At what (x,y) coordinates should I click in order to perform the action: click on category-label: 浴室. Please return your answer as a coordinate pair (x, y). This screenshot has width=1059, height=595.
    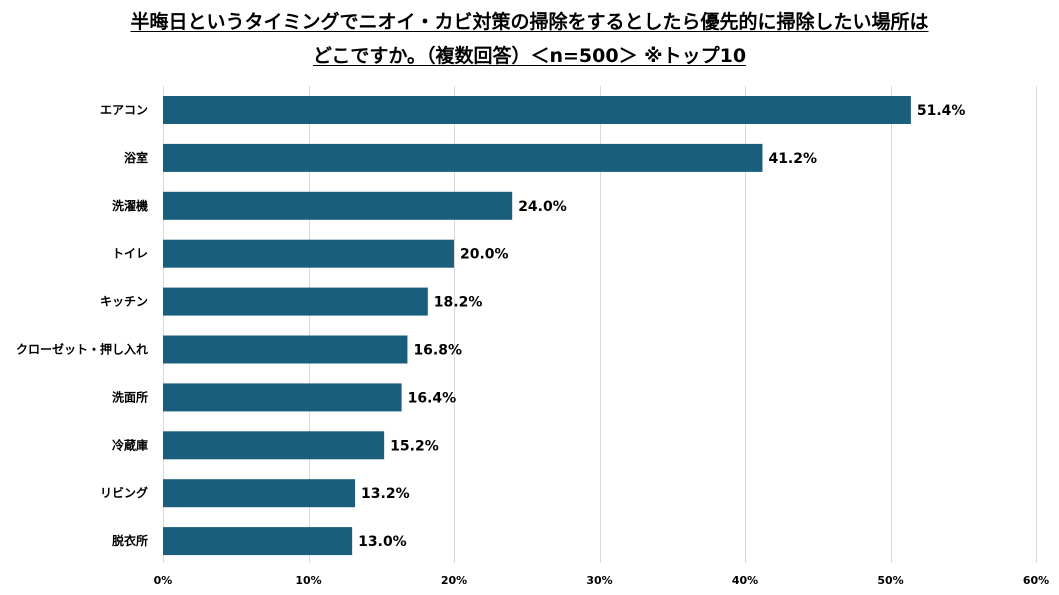
    Looking at the image, I should click on (136, 157).